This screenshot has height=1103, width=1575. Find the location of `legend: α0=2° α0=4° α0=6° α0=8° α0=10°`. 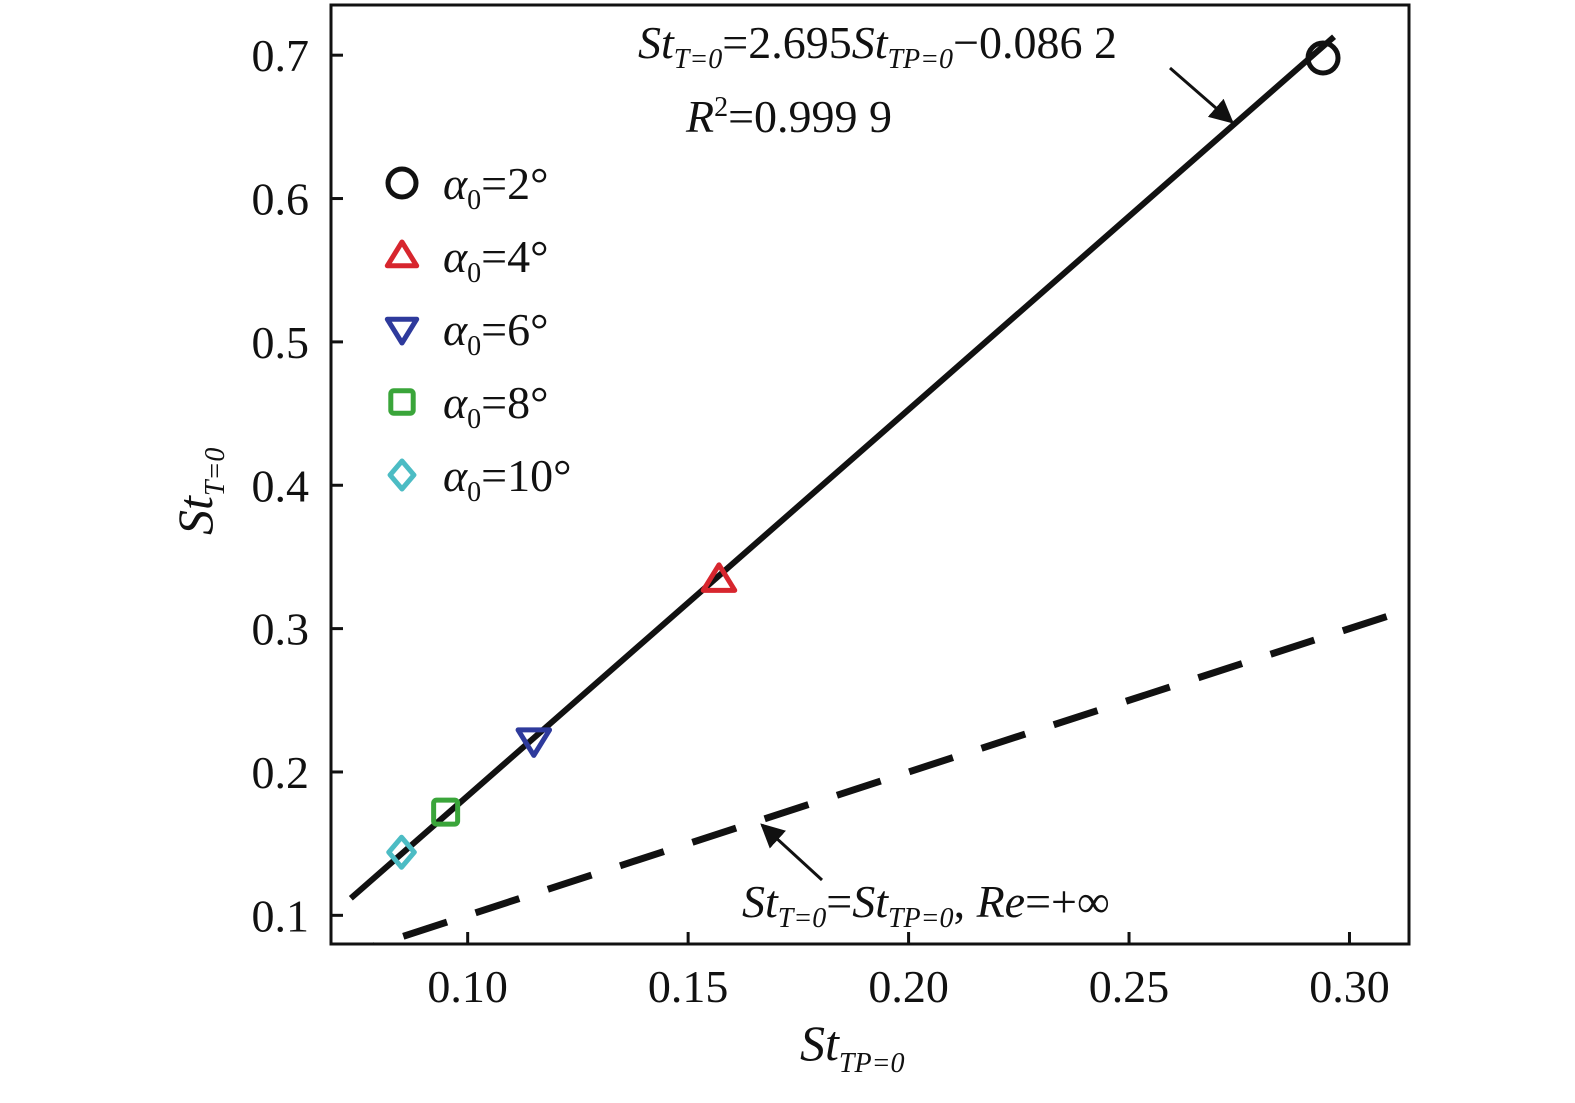

legend: α0=2° α0=4° α0=6° α0=8° α0=10° is located at coordinates (478, 333).